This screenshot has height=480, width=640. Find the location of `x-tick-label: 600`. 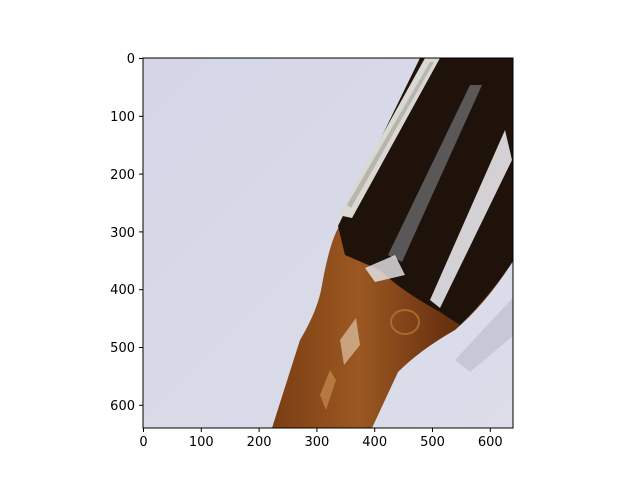

x-tick-label: 600 is located at coordinates (490, 442).